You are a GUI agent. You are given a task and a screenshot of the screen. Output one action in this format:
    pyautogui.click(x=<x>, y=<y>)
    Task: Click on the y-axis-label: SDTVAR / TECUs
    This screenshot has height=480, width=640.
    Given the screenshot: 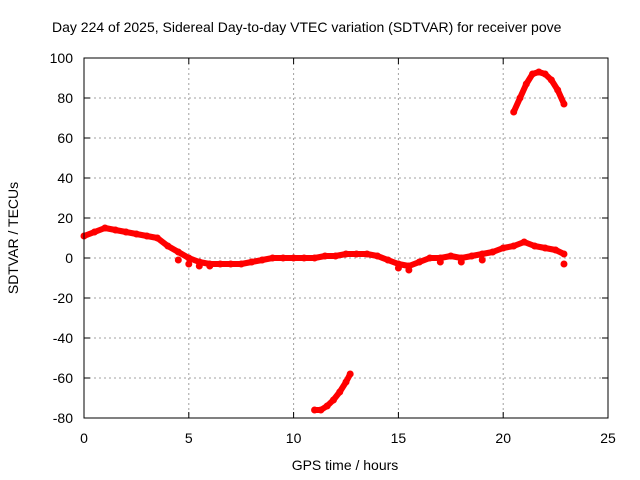 What is the action you would take?
    pyautogui.click(x=13, y=238)
    